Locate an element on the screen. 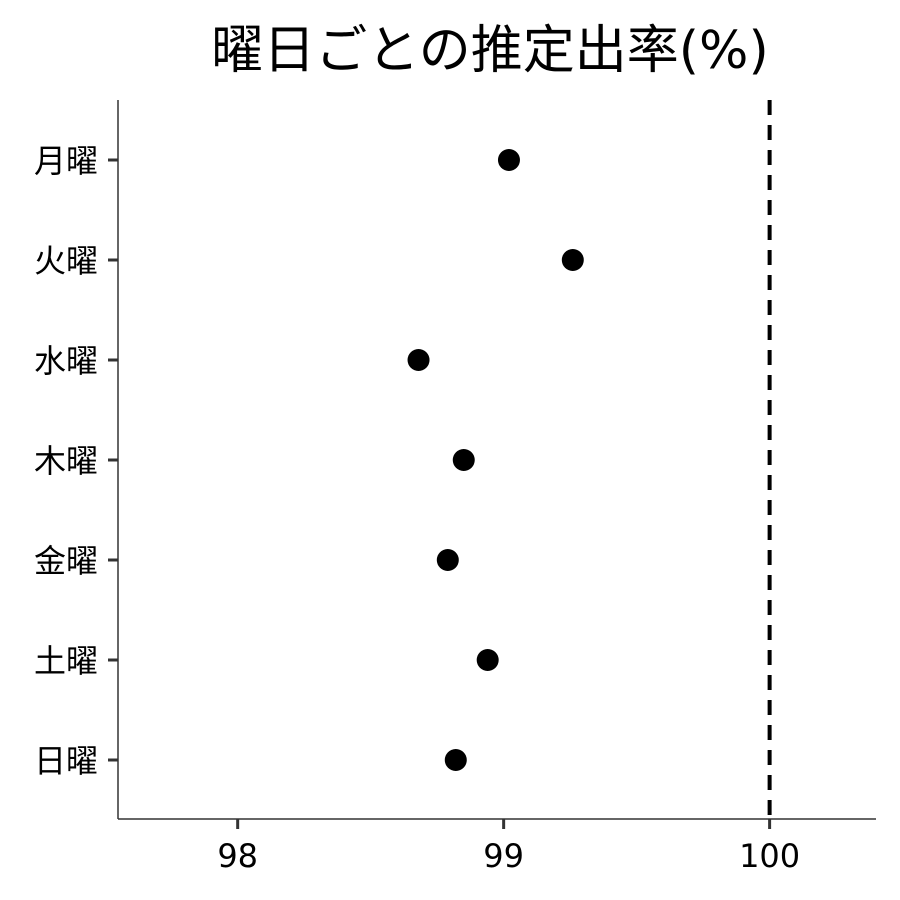 The width and height of the screenshot is (900, 900). x-tick-label: 98 is located at coordinates (237, 856).